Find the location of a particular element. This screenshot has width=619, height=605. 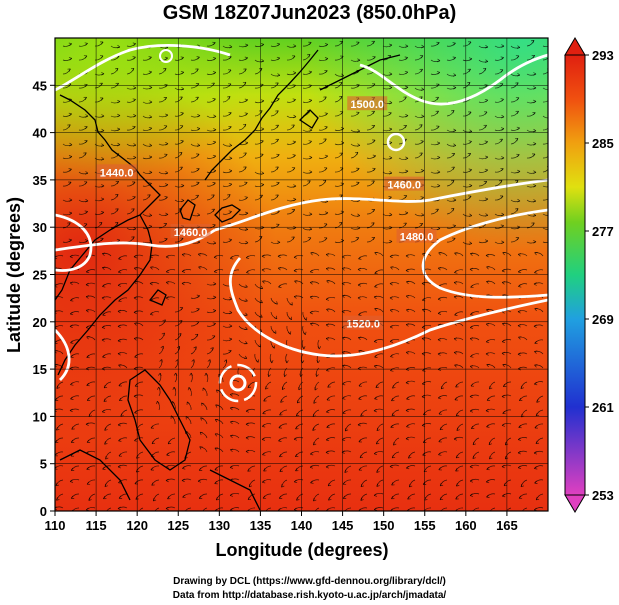

y-axis-label: Latitude (degrees) is located at coordinates (14, 275).